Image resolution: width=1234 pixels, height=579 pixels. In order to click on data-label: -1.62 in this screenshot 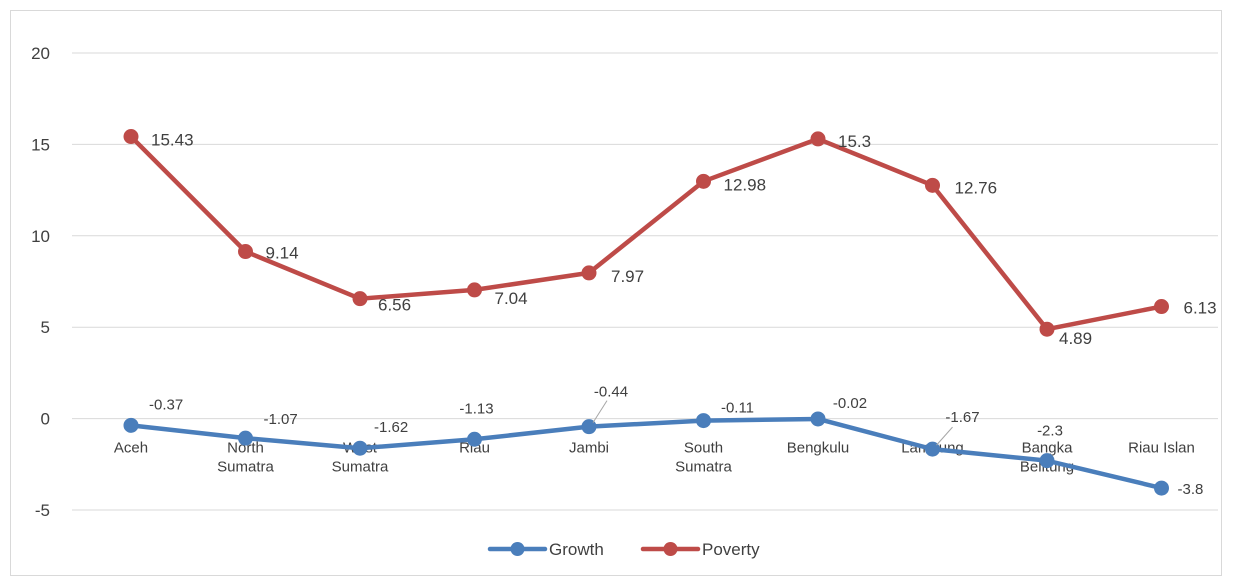, I will do `click(391, 427)`.